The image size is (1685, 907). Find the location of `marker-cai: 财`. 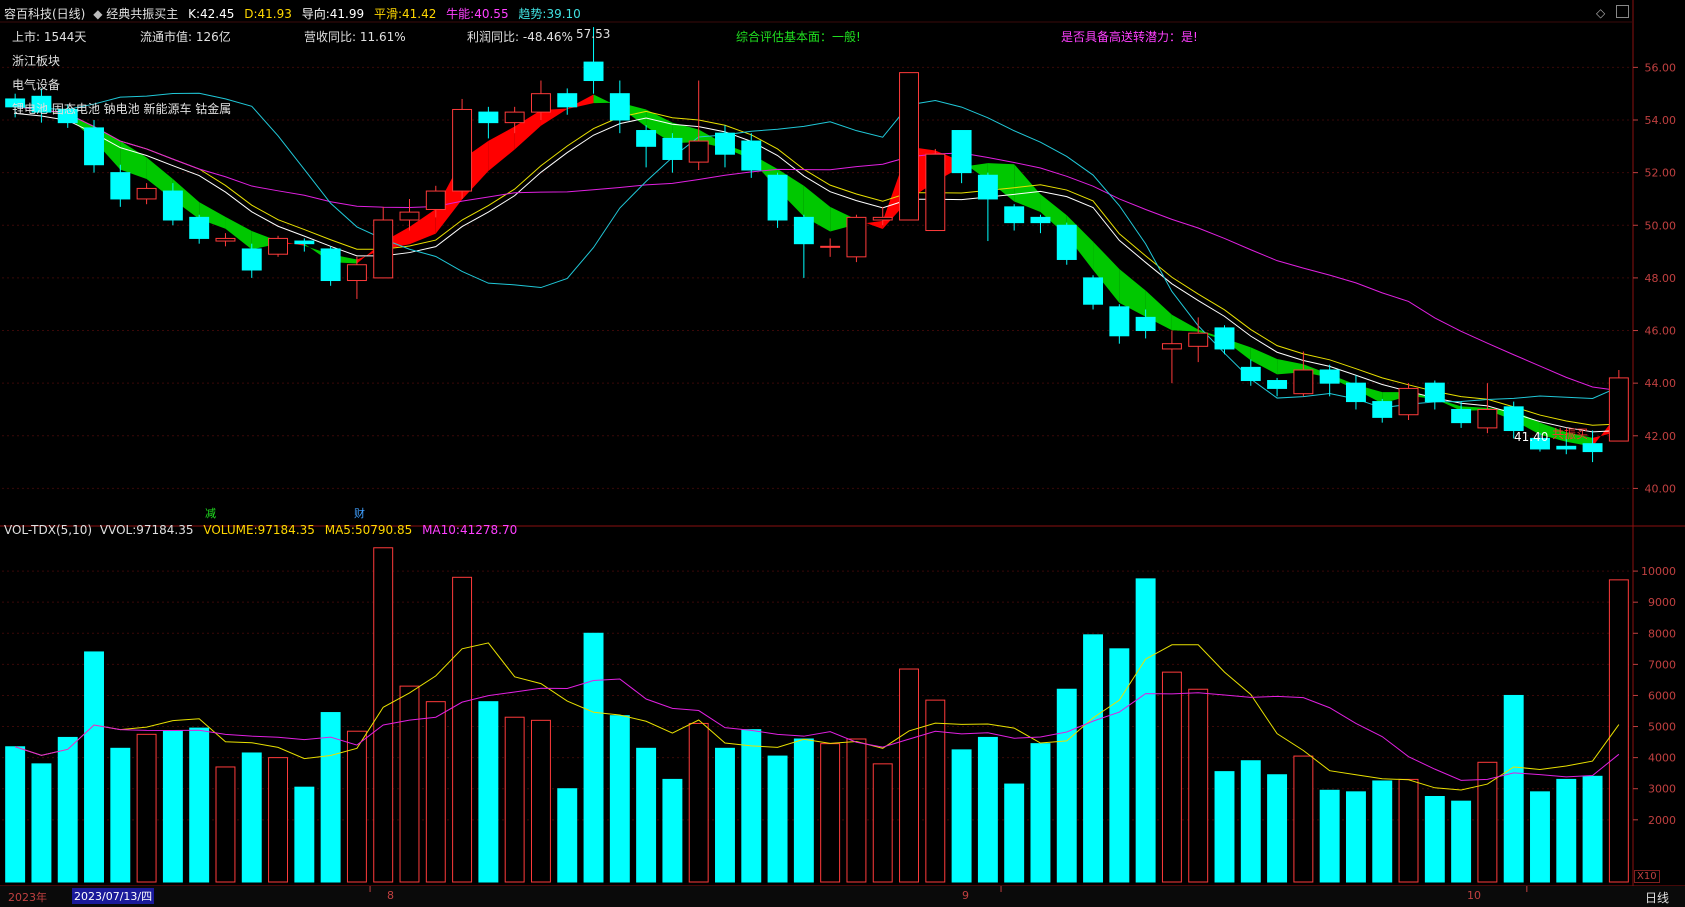

marker-cai: 财 is located at coordinates (359, 513).